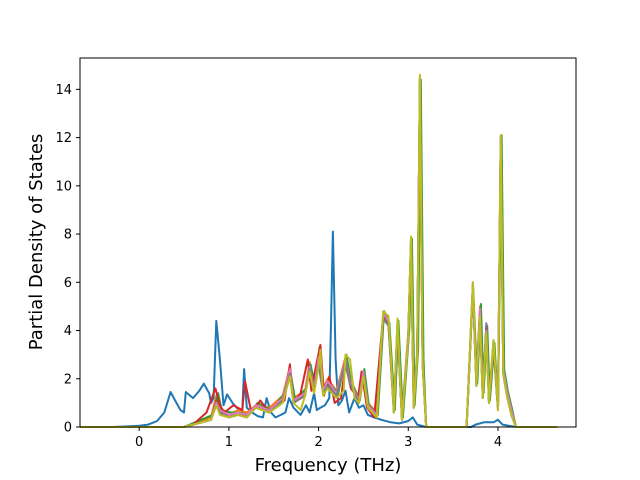 This screenshot has width=640, height=480. Describe the element at coordinates (63, 186) in the screenshot. I see `y-tick-label: 10` at that location.